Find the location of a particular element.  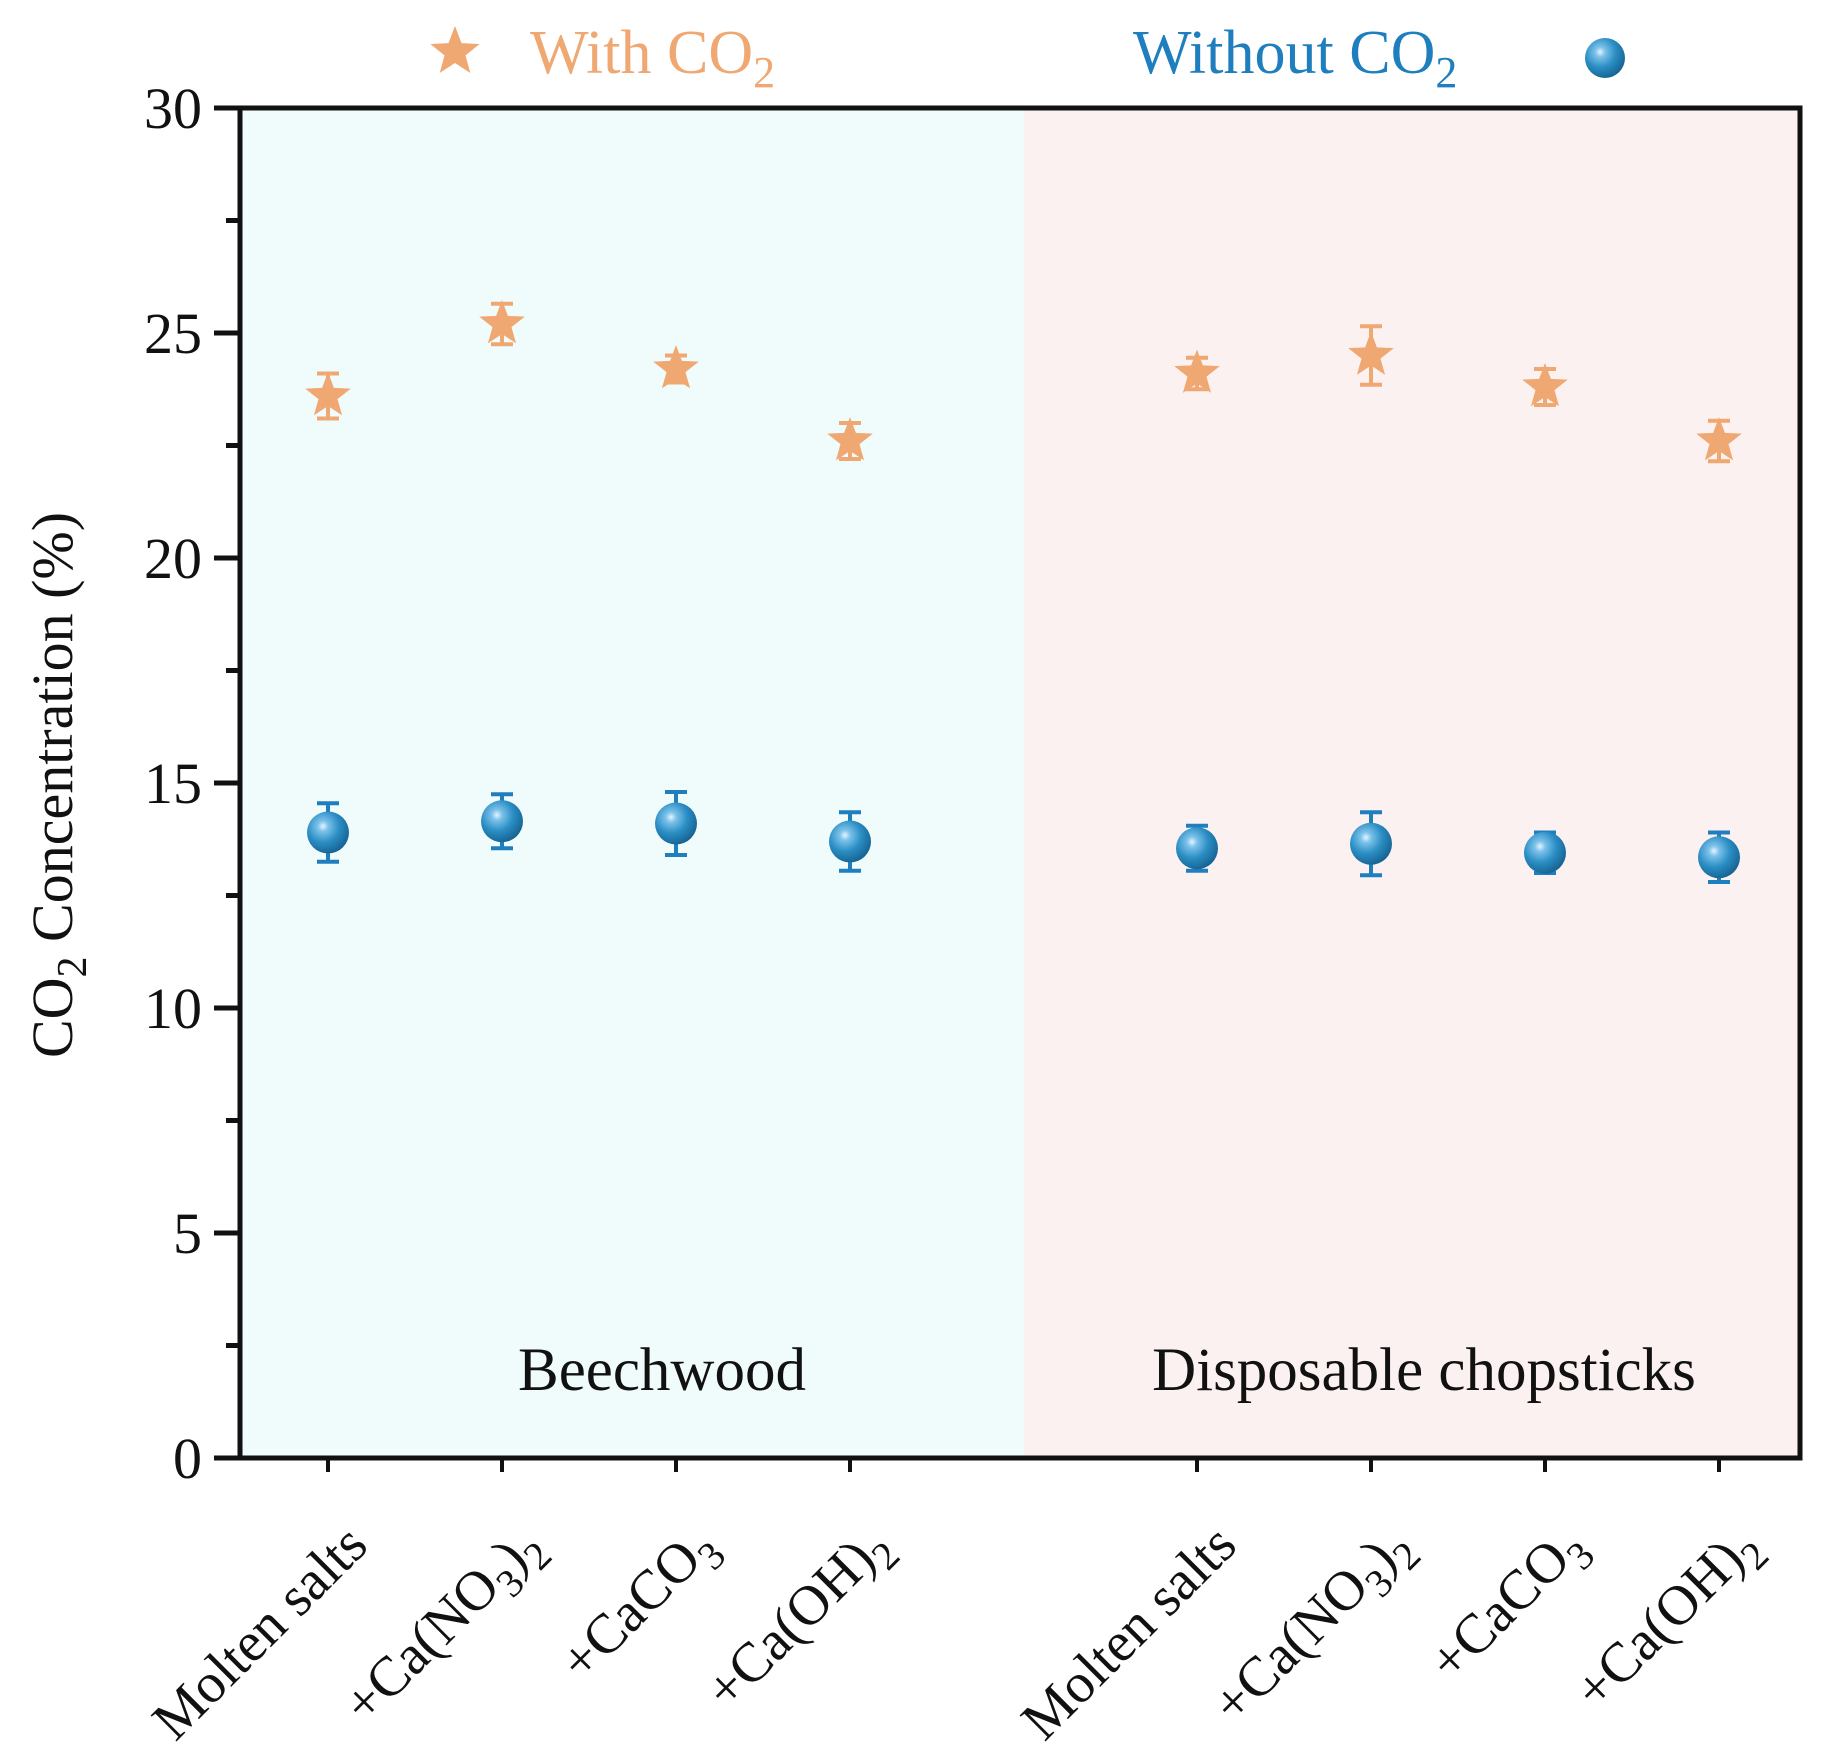

y-tick-label: 5 is located at coordinates (187, 1233).